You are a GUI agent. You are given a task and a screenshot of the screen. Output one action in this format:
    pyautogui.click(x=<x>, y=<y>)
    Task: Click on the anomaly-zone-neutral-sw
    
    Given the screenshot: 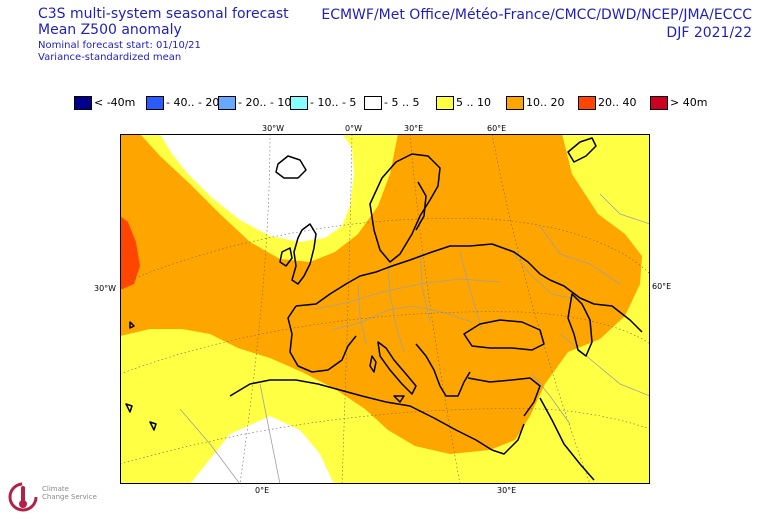 What is the action you would take?
    pyautogui.click(x=262, y=450)
    